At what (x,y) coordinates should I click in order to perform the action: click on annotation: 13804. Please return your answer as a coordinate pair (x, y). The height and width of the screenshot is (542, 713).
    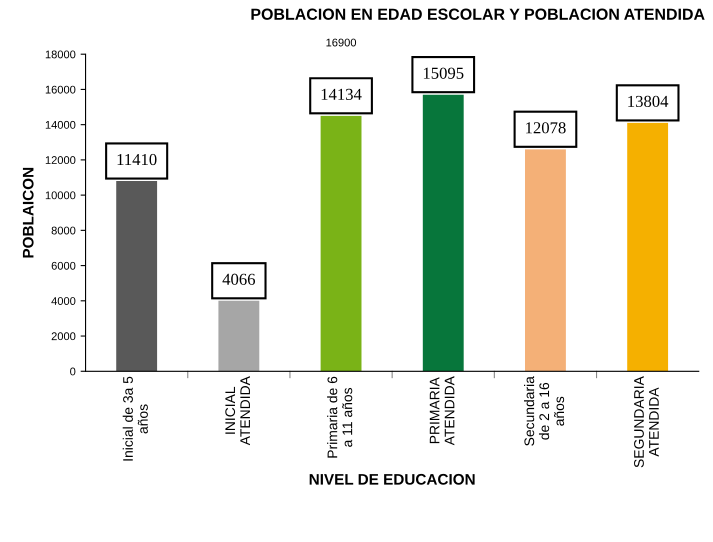
    Looking at the image, I should click on (648, 102).